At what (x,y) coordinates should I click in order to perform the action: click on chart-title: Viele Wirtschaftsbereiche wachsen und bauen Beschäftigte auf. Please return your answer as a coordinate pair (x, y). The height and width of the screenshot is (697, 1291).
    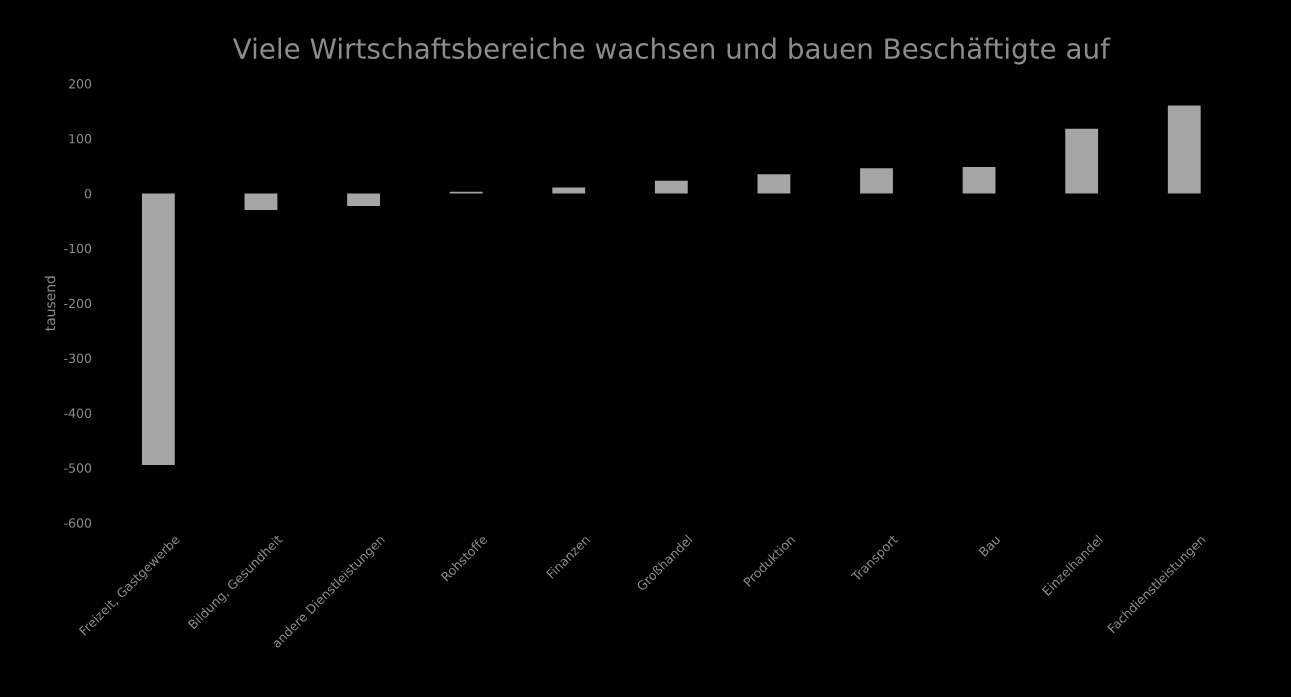
    Looking at the image, I should click on (671, 51).